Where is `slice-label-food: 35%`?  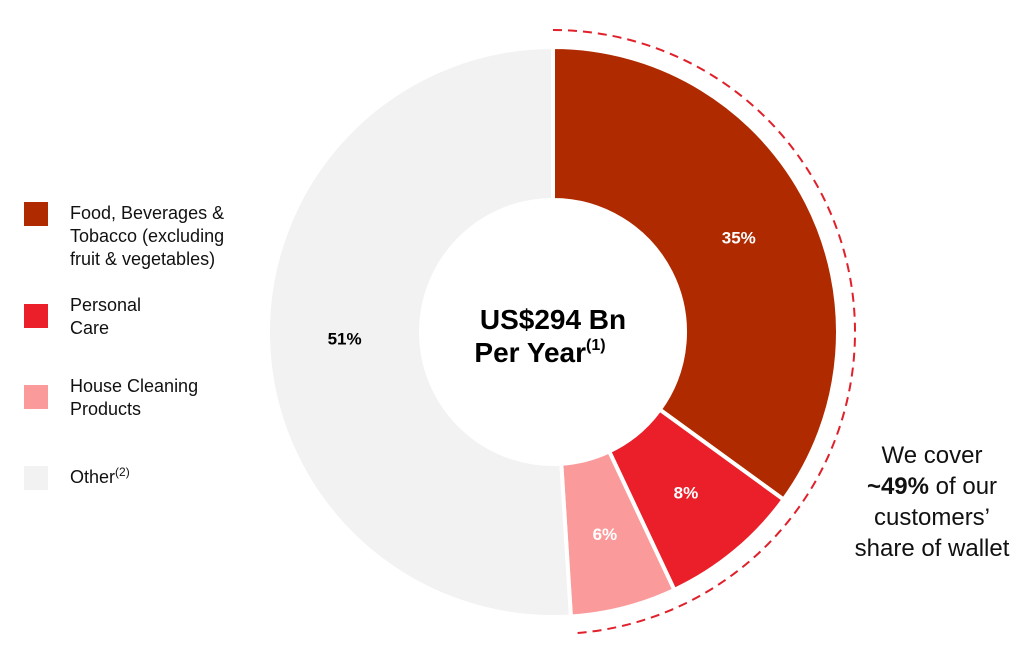
slice-label-food: 35% is located at coordinates (739, 237).